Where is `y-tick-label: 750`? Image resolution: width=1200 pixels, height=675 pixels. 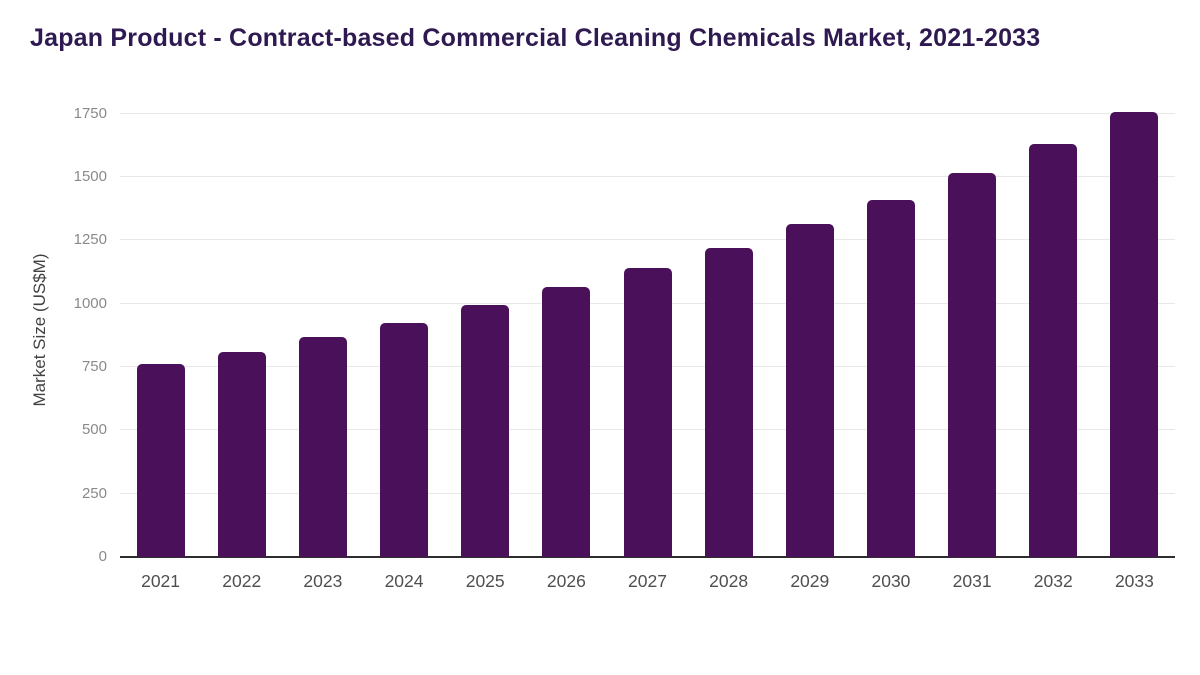 y-tick-label: 750 is located at coordinates (94, 366).